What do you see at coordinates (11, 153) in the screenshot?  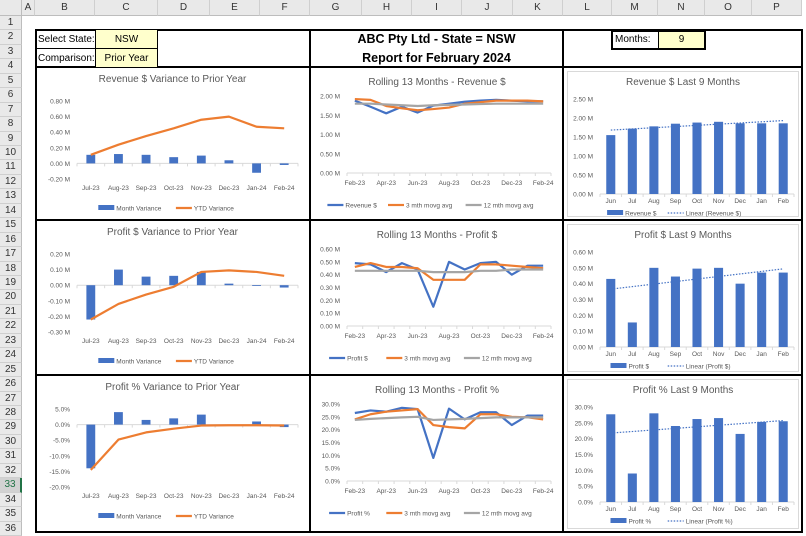 I see `row-header-10: 10` at bounding box center [11, 153].